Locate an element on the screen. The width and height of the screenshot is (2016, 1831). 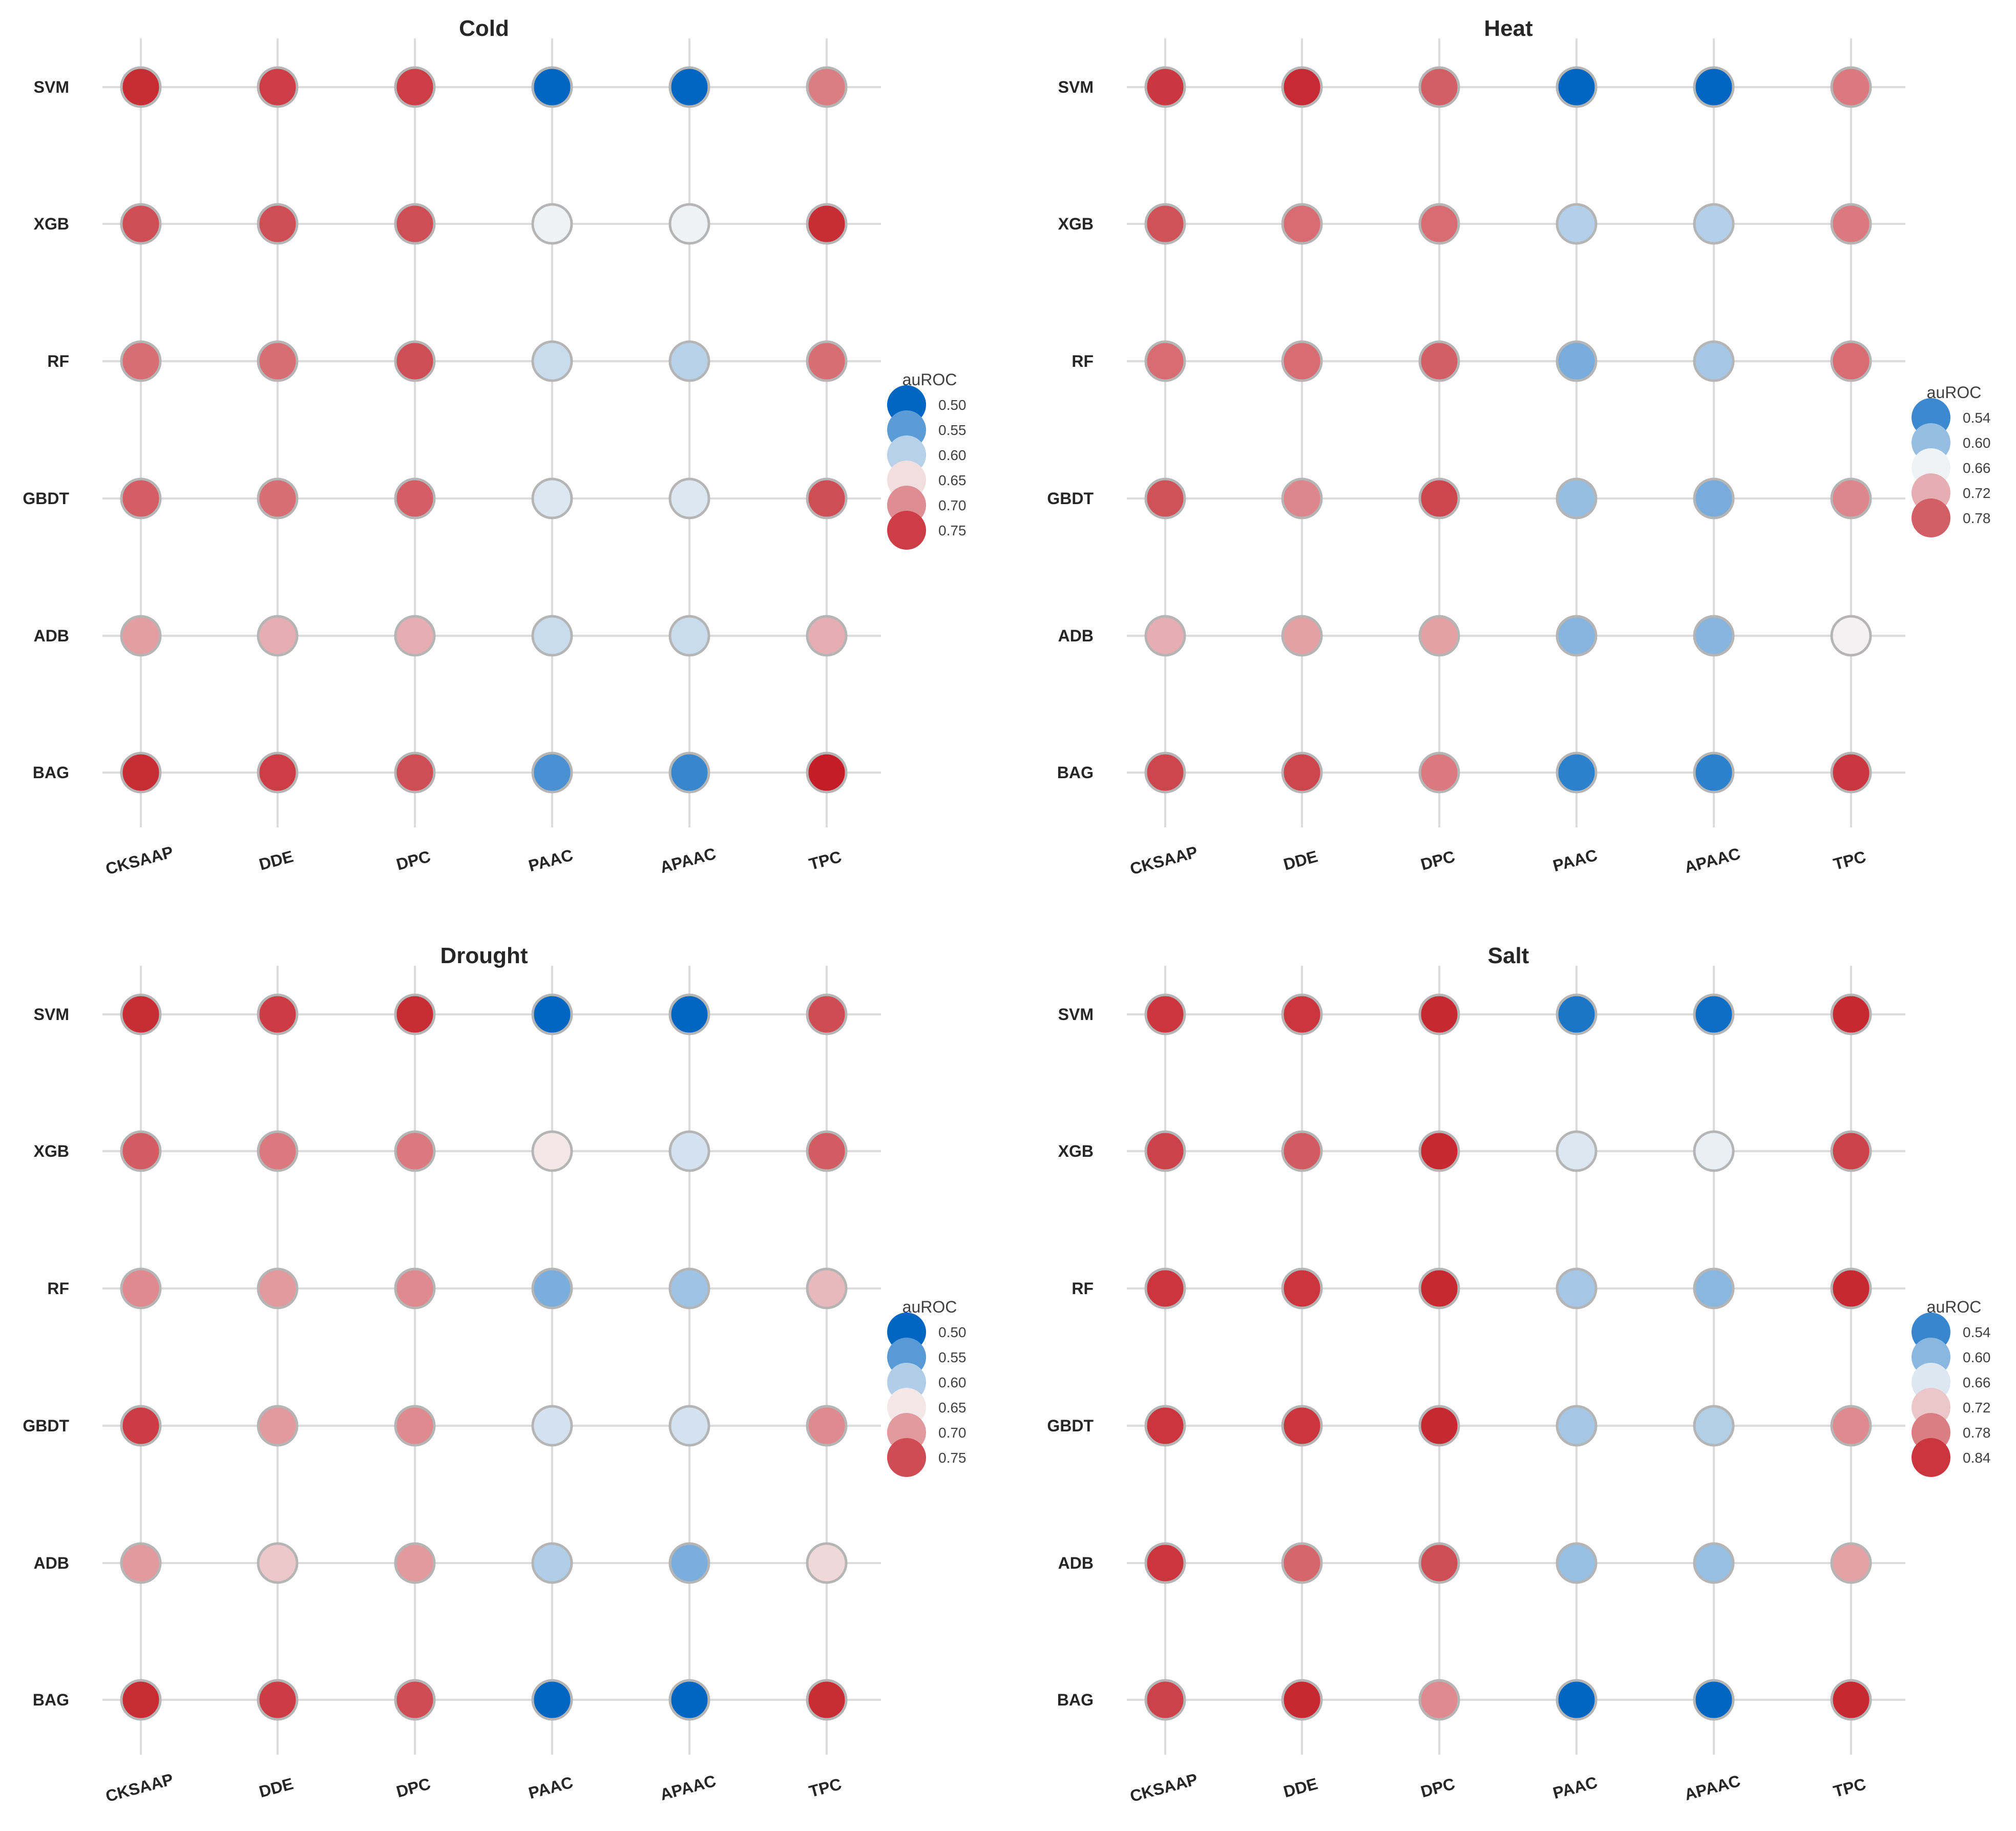
chart-title: Salt is located at coordinates (1508, 955).